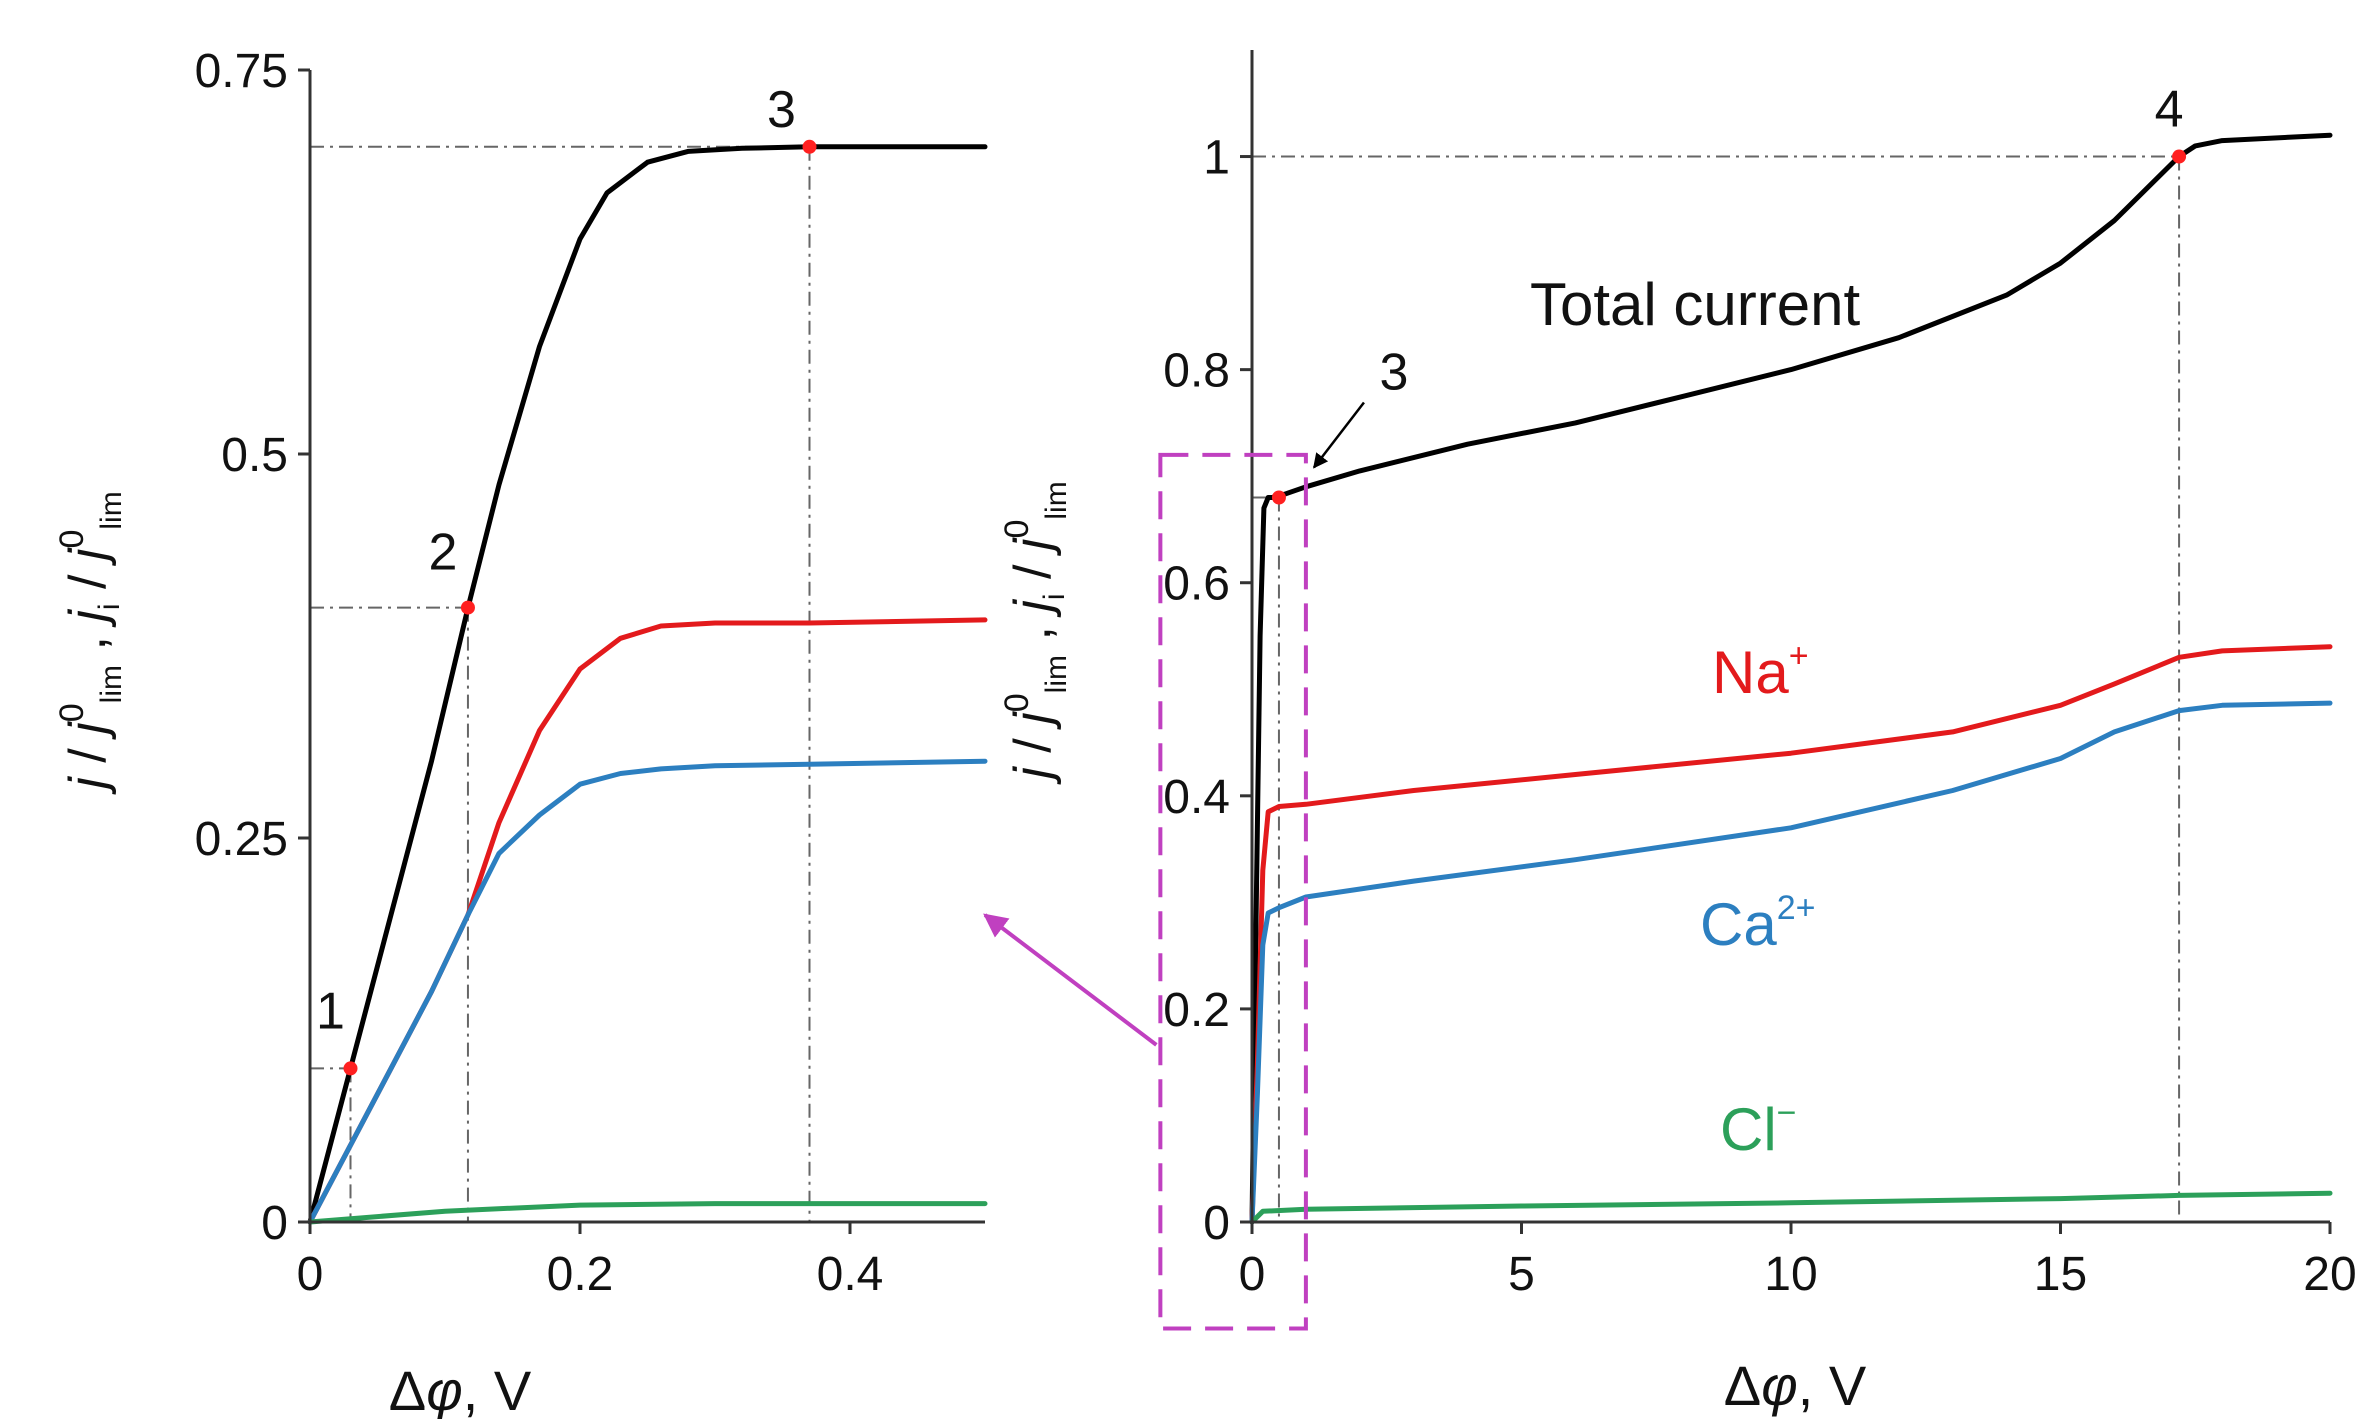  What do you see at coordinates (2060, 1274) in the screenshot?
I see `right-x-tick-label: 15` at bounding box center [2060, 1274].